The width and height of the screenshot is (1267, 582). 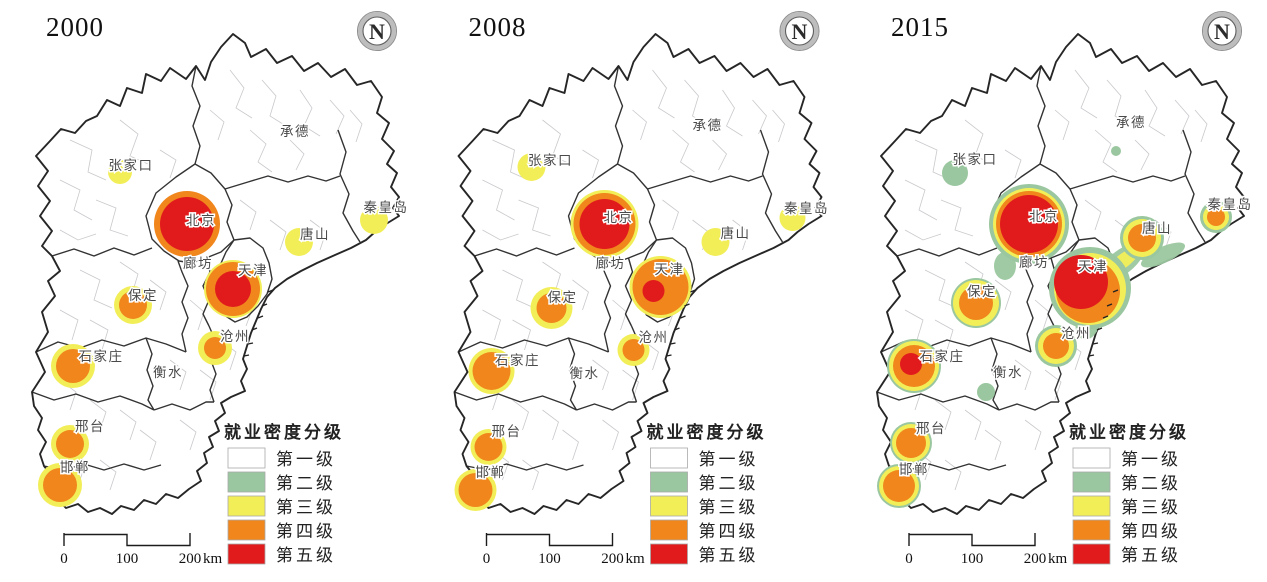 What do you see at coordinates (986, 550) in the screenshot?
I see `scale-bar: 0 100 200 km` at bounding box center [986, 550].